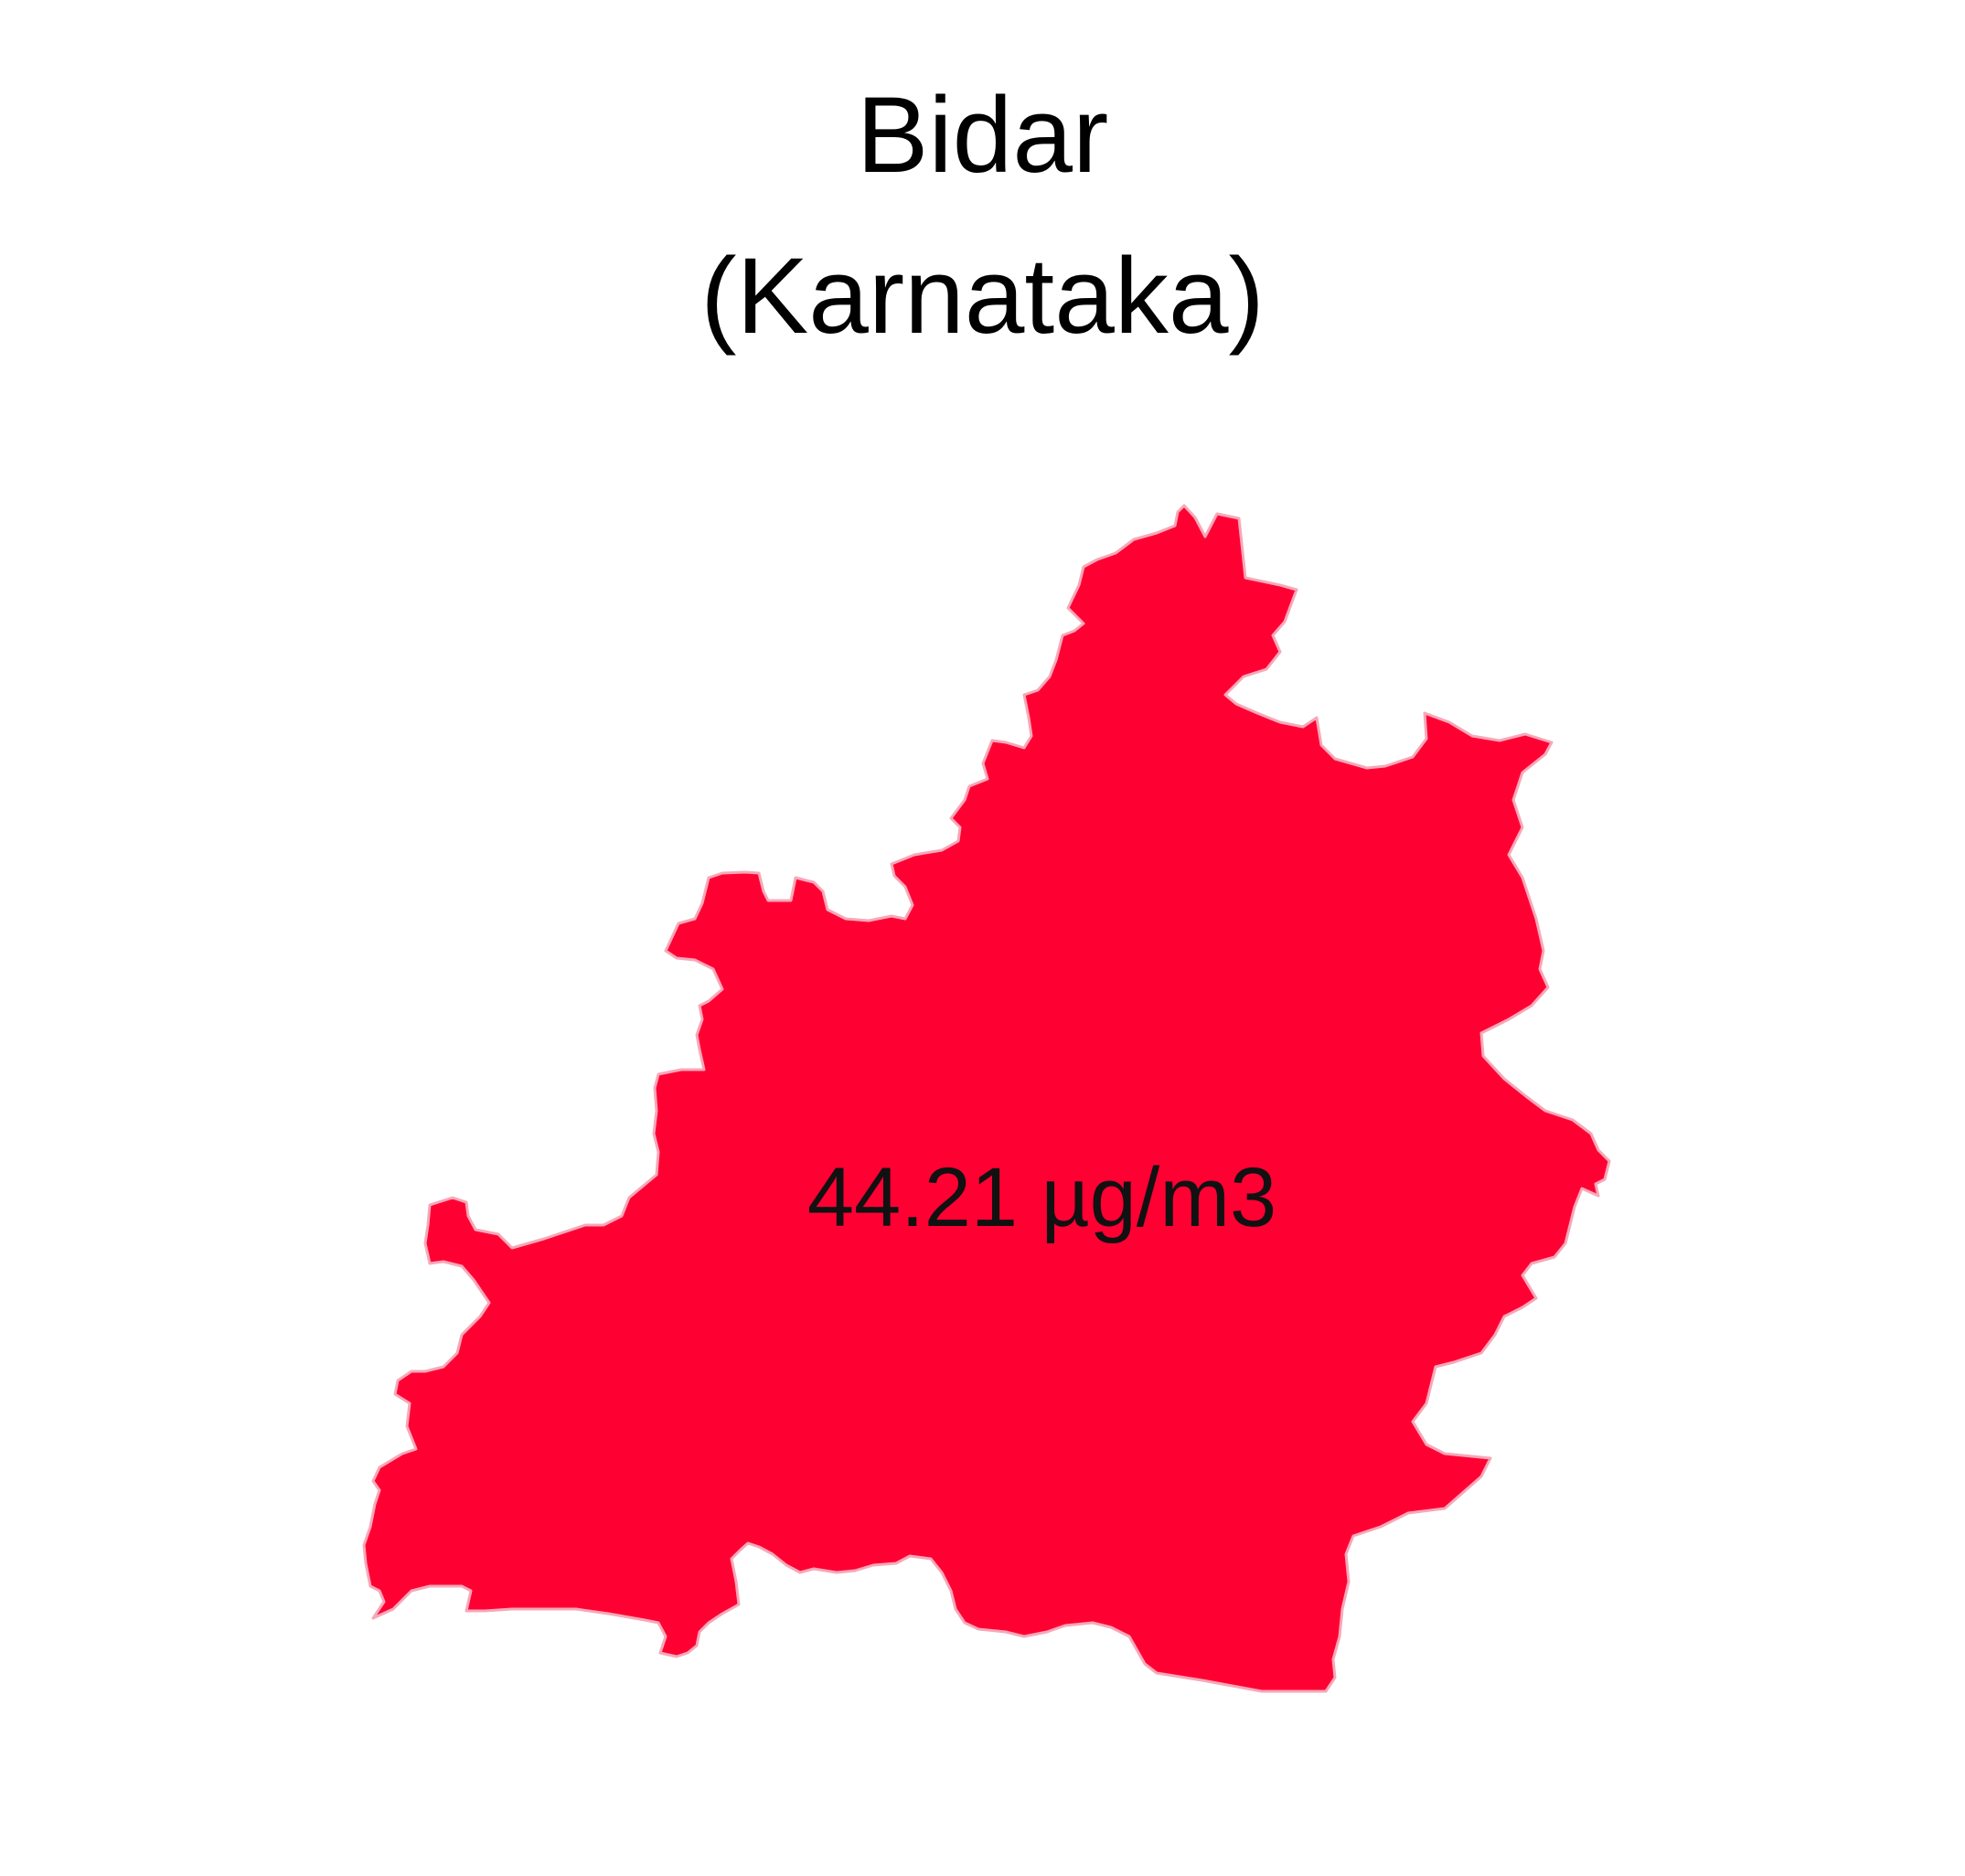  Describe the element at coordinates (982, 135) in the screenshot. I see `district-name: Bidar` at that location.